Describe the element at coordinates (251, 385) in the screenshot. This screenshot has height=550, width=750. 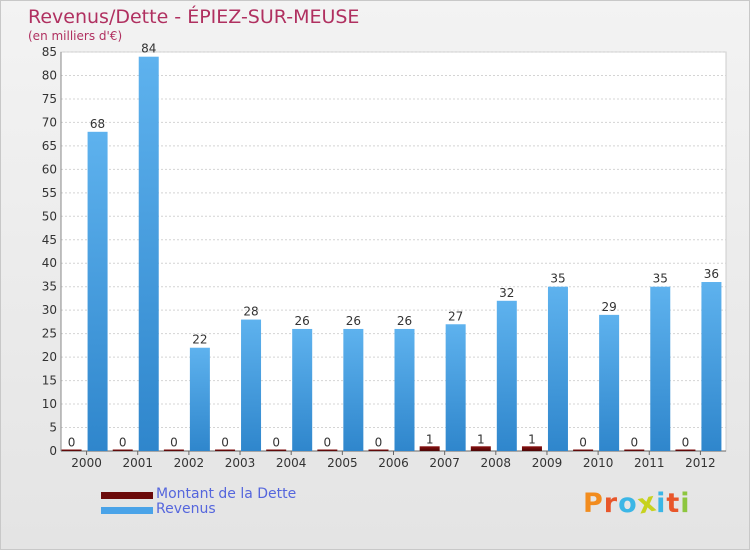
I see `bar-revenus-2003` at that location.